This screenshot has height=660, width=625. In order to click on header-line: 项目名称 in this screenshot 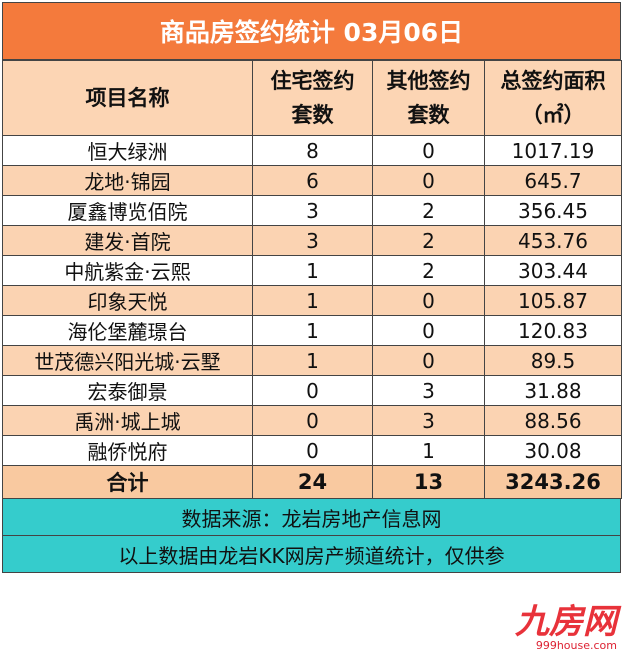, I will do `click(127, 98)`.